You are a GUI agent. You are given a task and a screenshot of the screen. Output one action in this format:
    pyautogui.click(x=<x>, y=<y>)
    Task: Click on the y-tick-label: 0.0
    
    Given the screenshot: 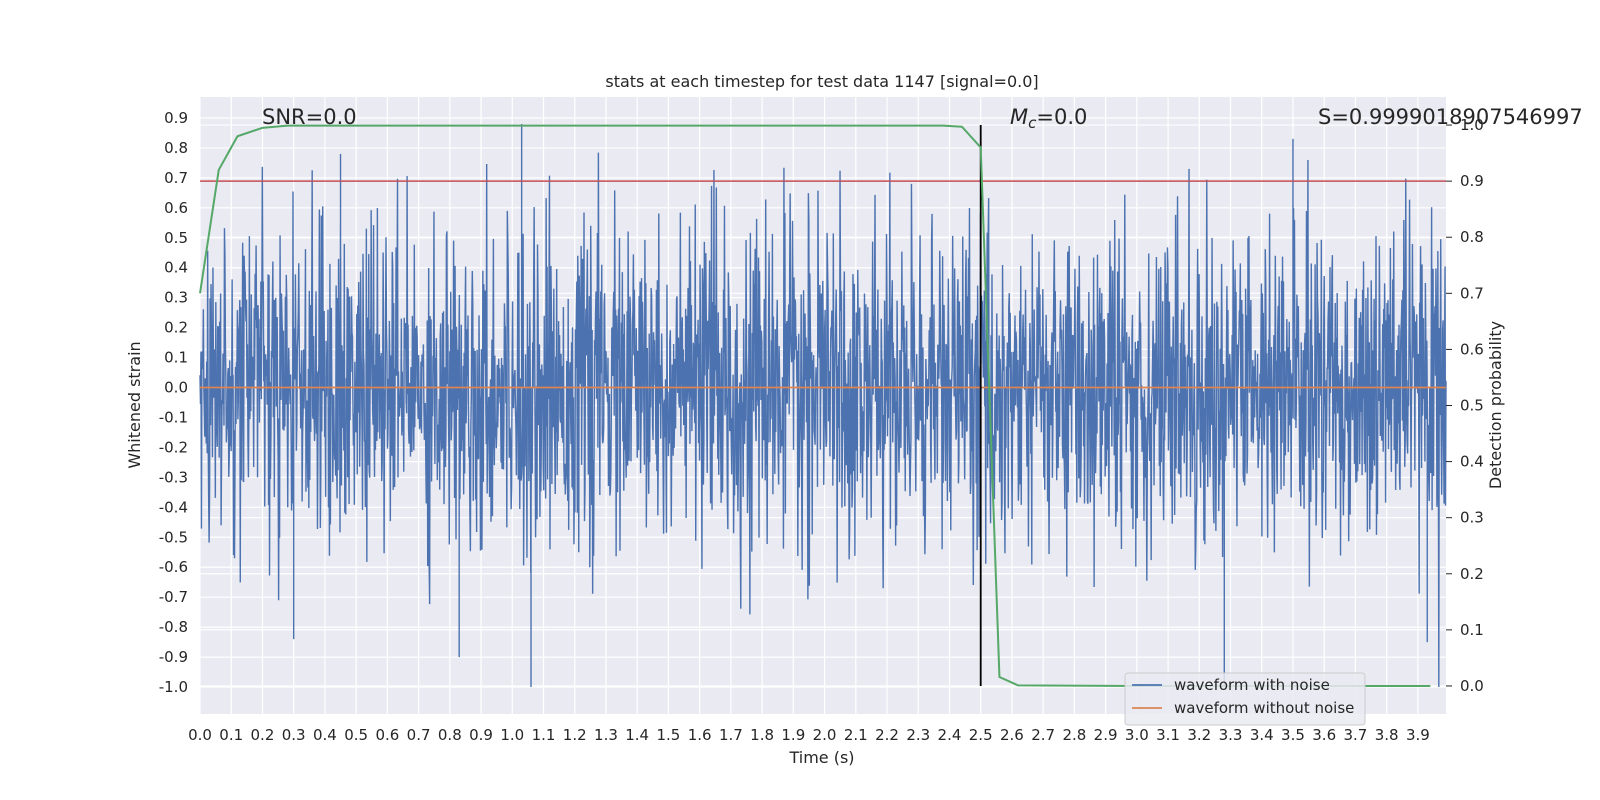 What is the action you would take?
    pyautogui.click(x=176, y=388)
    